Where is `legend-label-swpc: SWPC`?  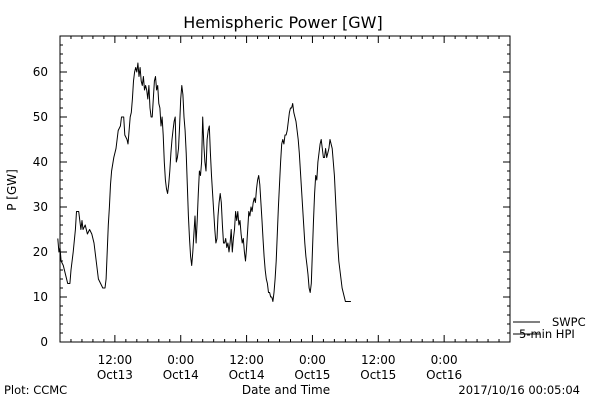 legend-label-swpc: SWPC is located at coordinates (569, 322).